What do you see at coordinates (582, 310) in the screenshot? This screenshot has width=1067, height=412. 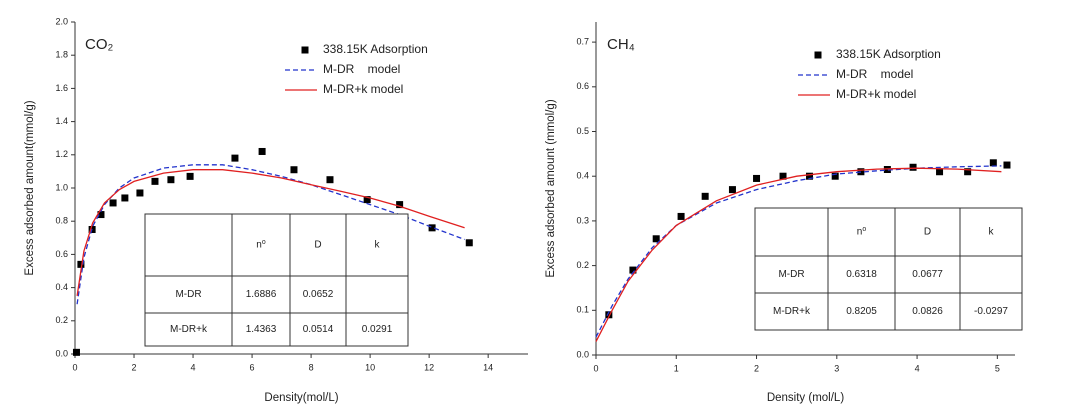 I see `y-tick-label: 0.1` at bounding box center [582, 310].